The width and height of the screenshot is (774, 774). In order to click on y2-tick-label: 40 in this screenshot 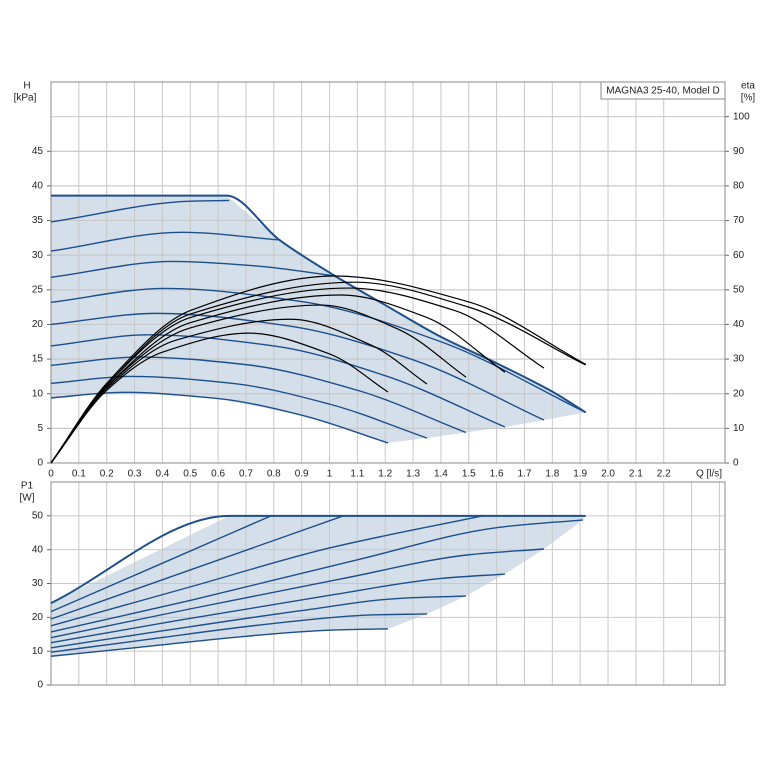, I will do `click(739, 324)`.